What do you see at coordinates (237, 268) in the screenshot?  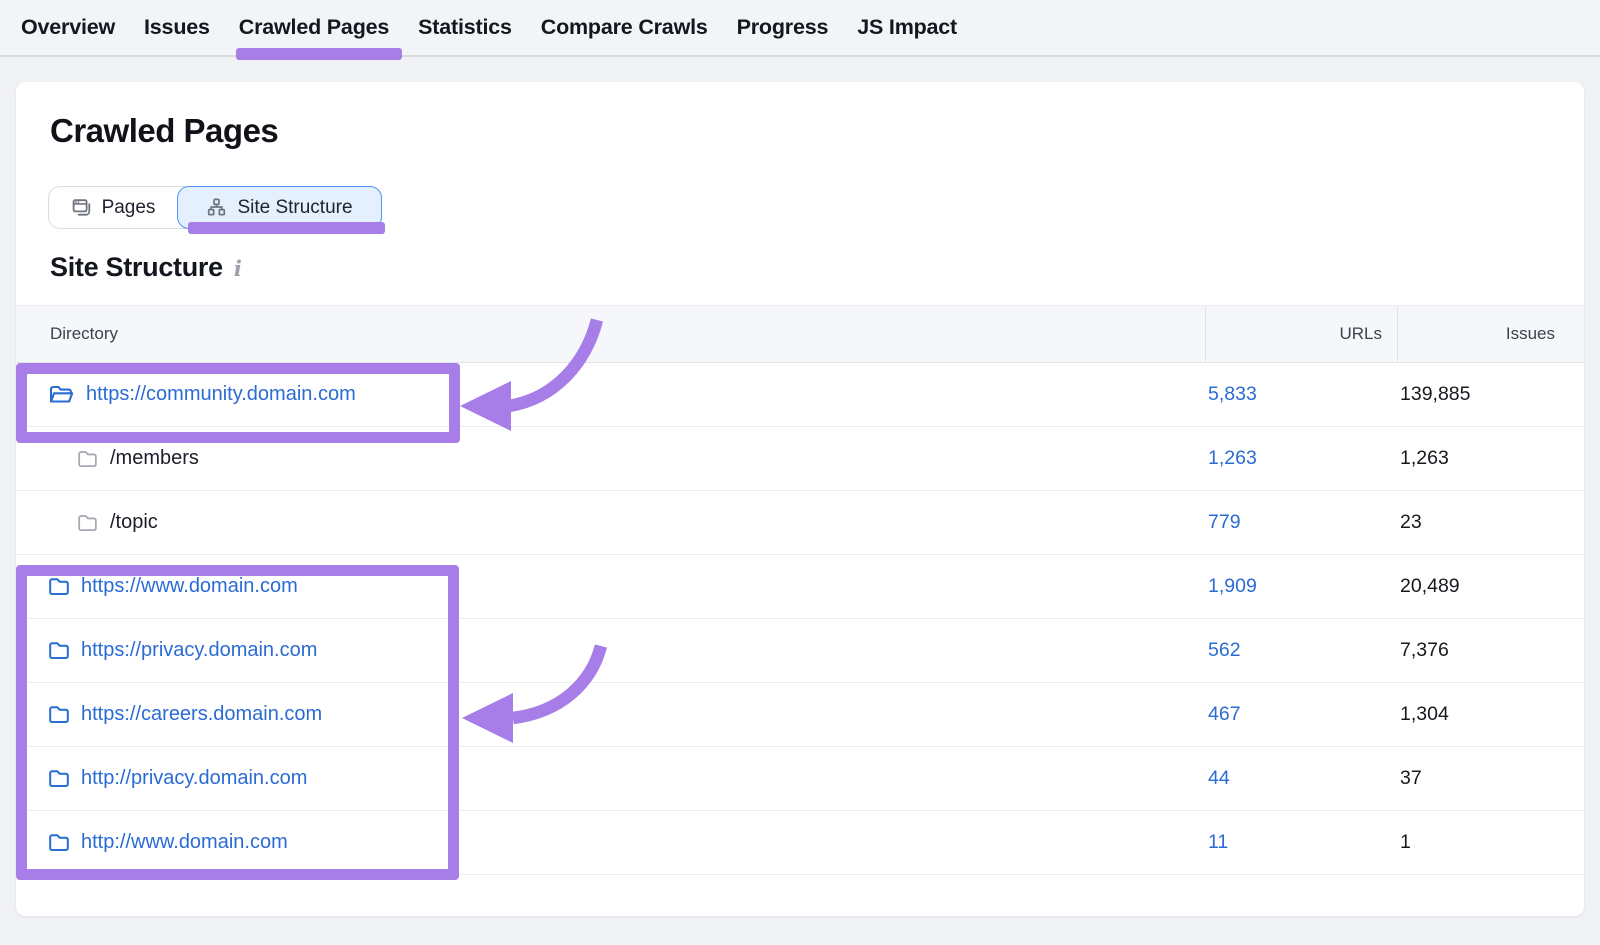 I see `info-icon: i` at bounding box center [237, 268].